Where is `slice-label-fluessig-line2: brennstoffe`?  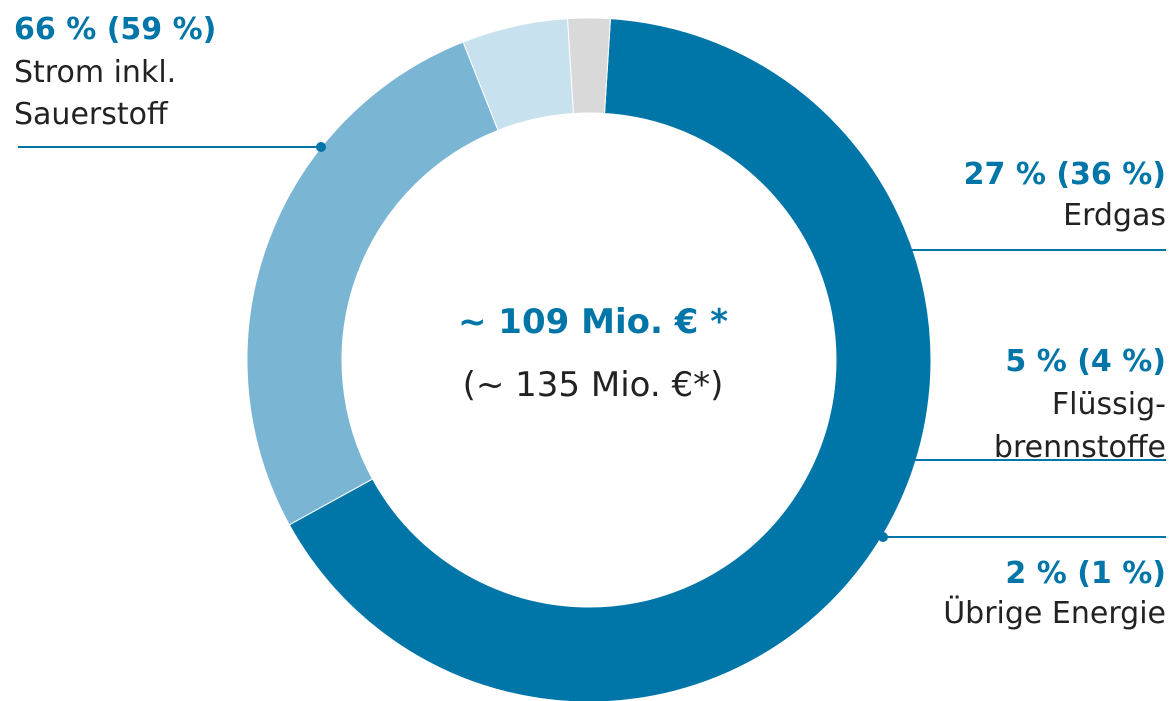 slice-label-fluessig-line2: brennstoffe is located at coordinates (1080, 447).